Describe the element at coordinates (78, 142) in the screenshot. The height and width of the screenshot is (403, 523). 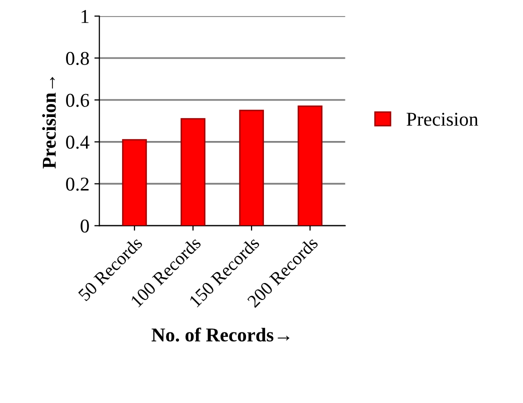
I see `y-tick-label: 0.4` at that location.